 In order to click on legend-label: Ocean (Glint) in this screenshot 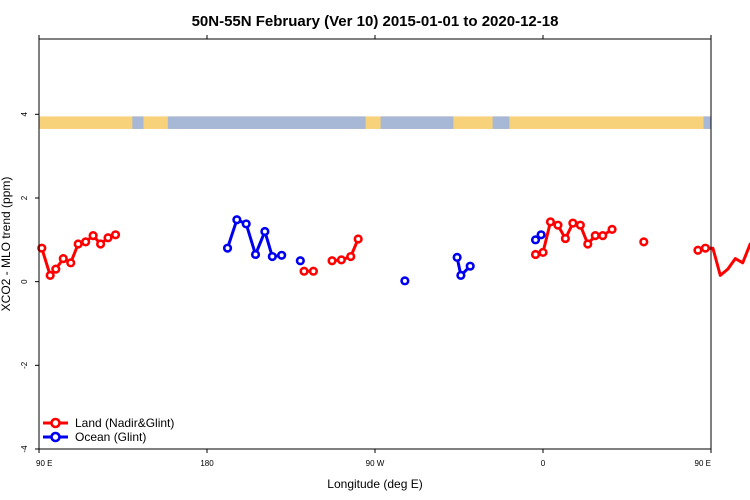, I will do `click(110, 437)`.